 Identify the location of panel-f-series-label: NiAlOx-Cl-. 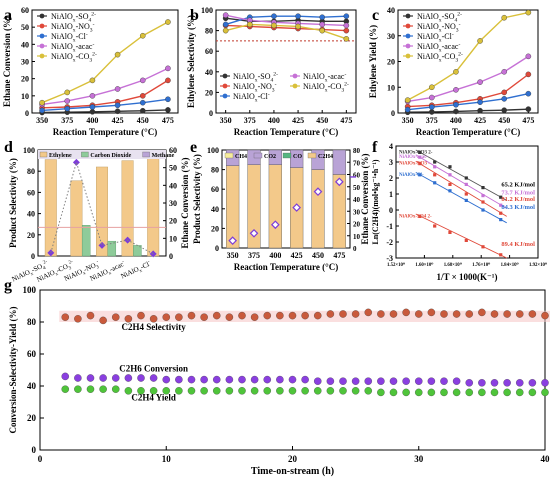
(411, 175).